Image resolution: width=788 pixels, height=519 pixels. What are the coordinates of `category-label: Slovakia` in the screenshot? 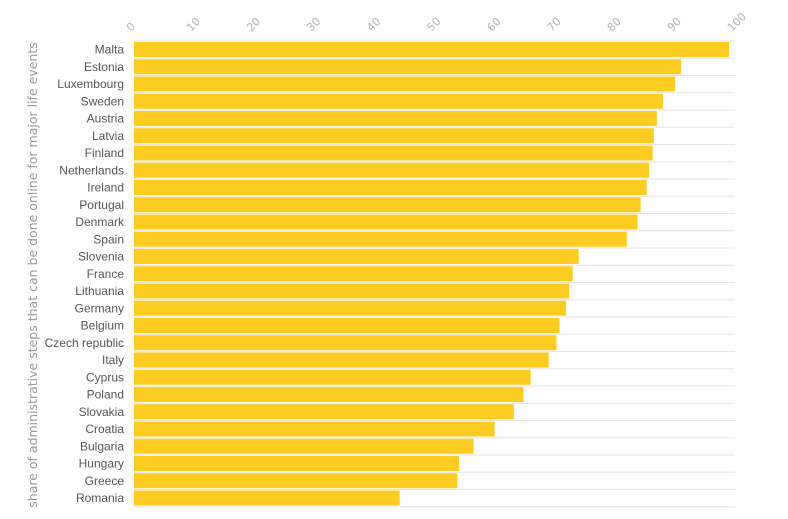 It's located at (102, 412).